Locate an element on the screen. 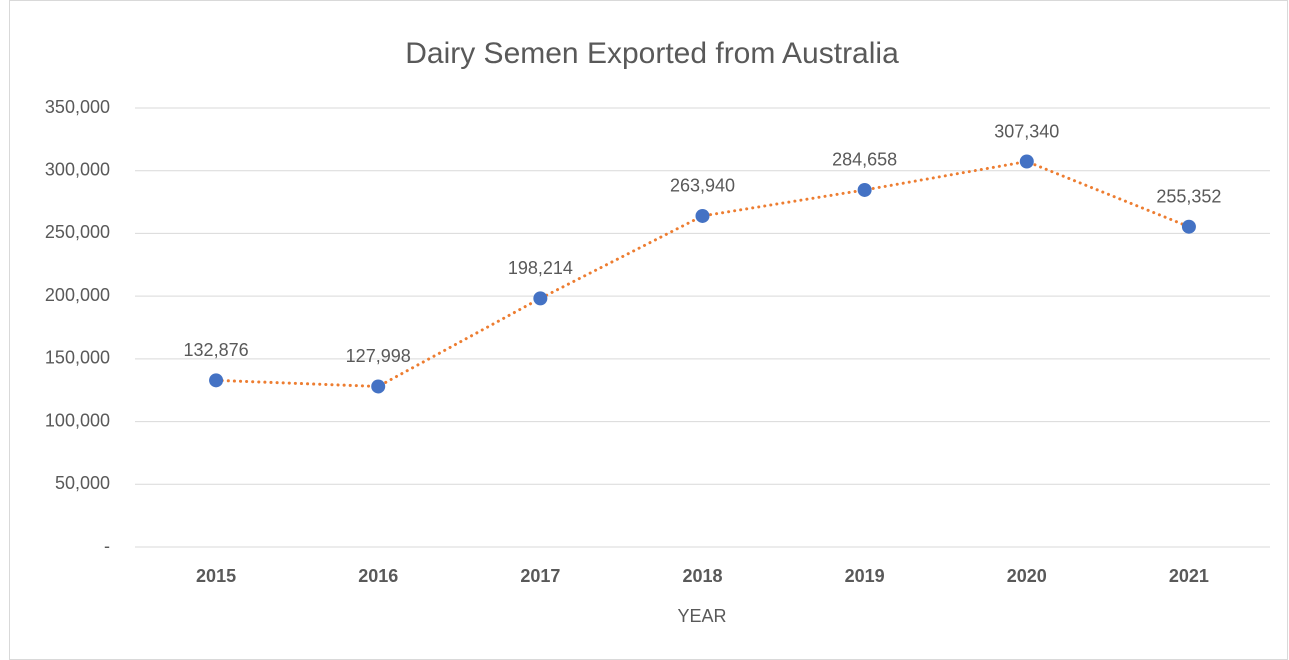  y-tick-label: 100,000 is located at coordinates (77, 420).